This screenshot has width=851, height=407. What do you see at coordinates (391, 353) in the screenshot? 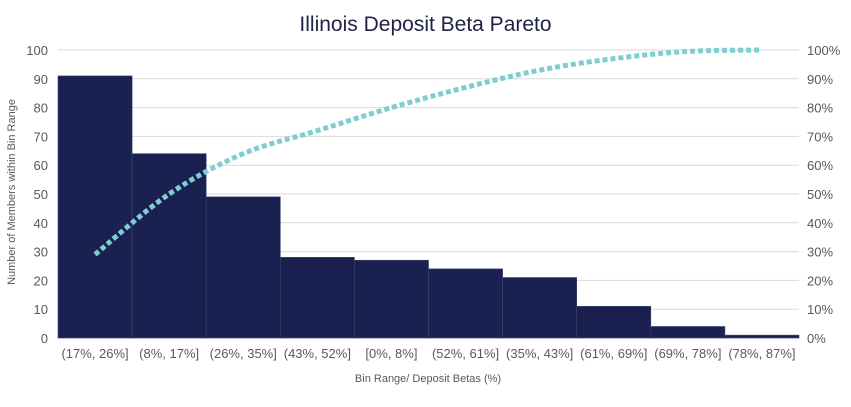
I see `x-tick-label: [0%, 8%]` at bounding box center [391, 353].